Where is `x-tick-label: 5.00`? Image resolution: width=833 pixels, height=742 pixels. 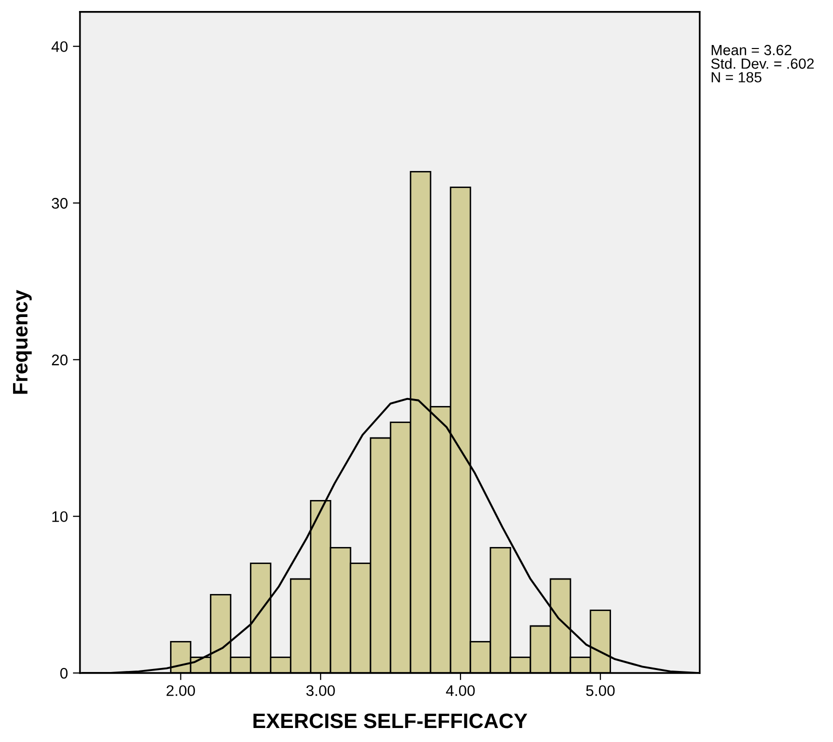 x-tick-label: 5.00 is located at coordinates (600, 690).